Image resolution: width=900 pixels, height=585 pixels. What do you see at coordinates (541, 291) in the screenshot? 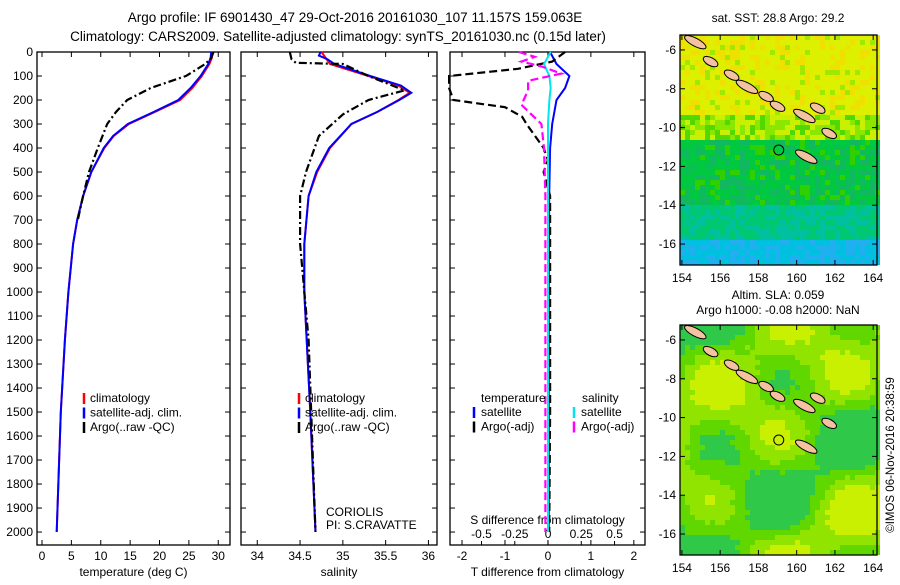
I see `series-line-salinity-argo-adj-` at bounding box center [541, 291].